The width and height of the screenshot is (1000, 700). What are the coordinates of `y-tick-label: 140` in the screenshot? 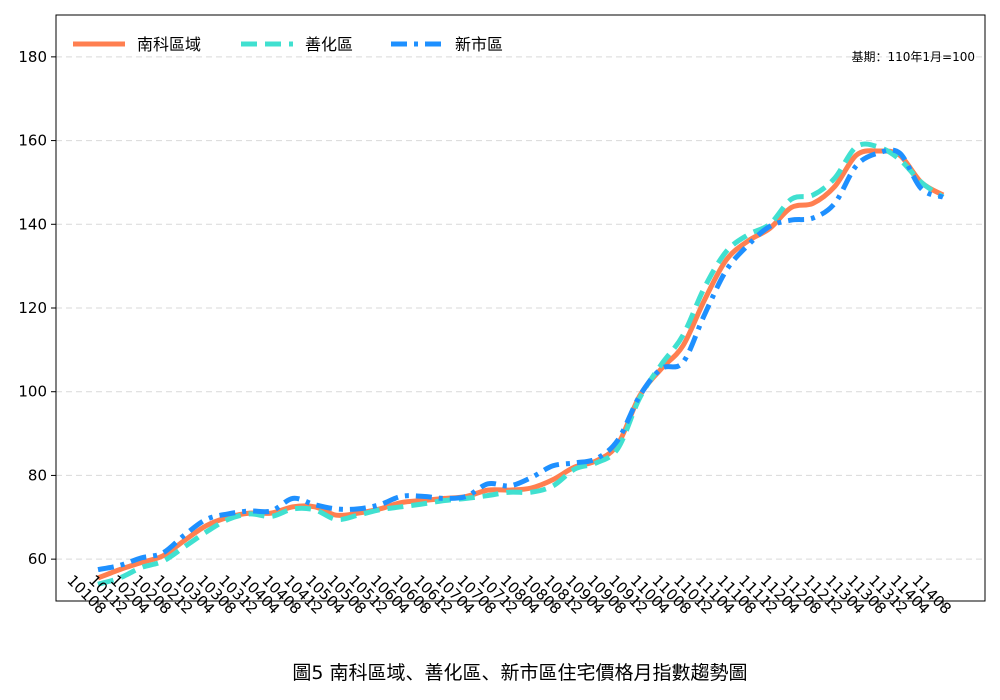 It's located at (32, 224).